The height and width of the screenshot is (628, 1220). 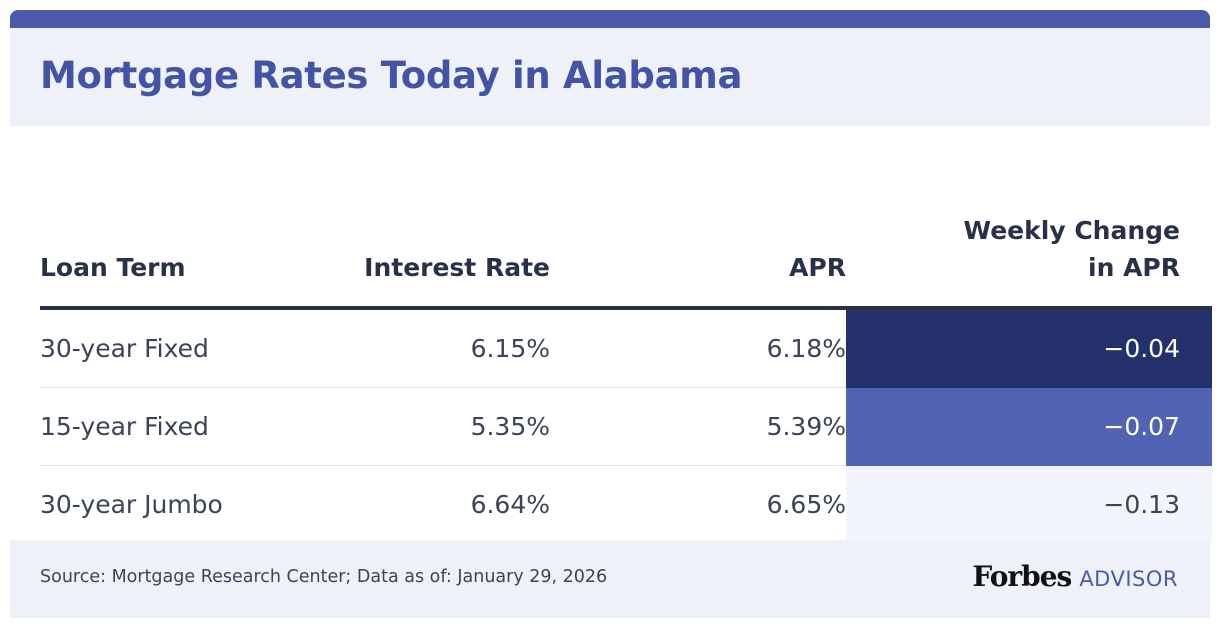 I want to click on cell-loan-term: 15-year Fixed, so click(x=185, y=426).